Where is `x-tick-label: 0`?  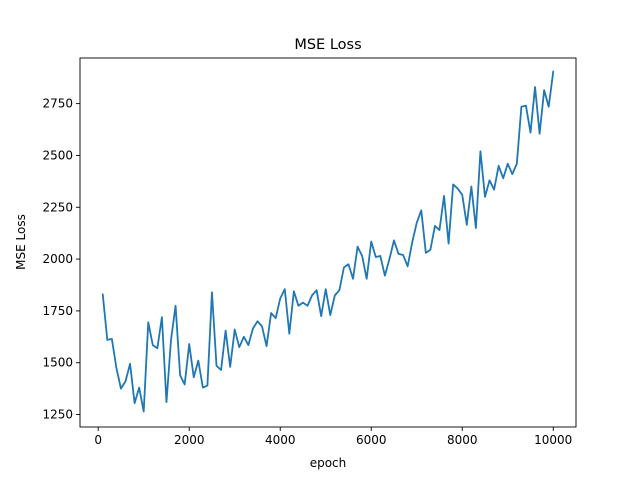 x-tick-label: 0 is located at coordinates (98, 440).